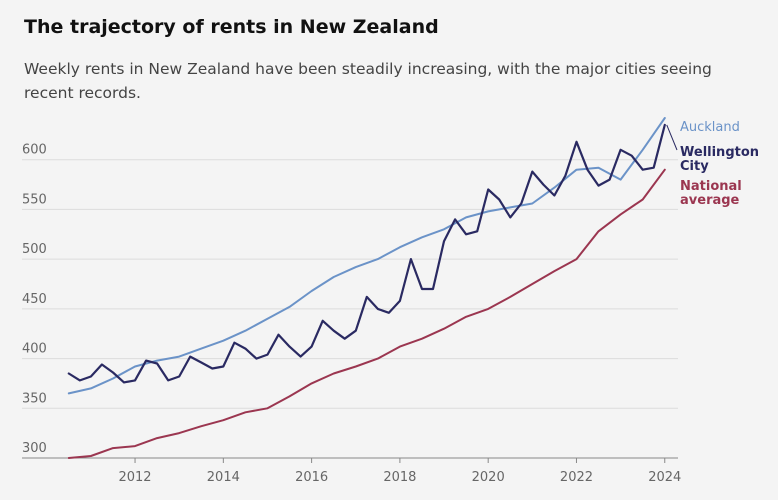 Image resolution: width=778 pixels, height=500 pixels. I want to click on x-tick-label: 2016, so click(311, 477).